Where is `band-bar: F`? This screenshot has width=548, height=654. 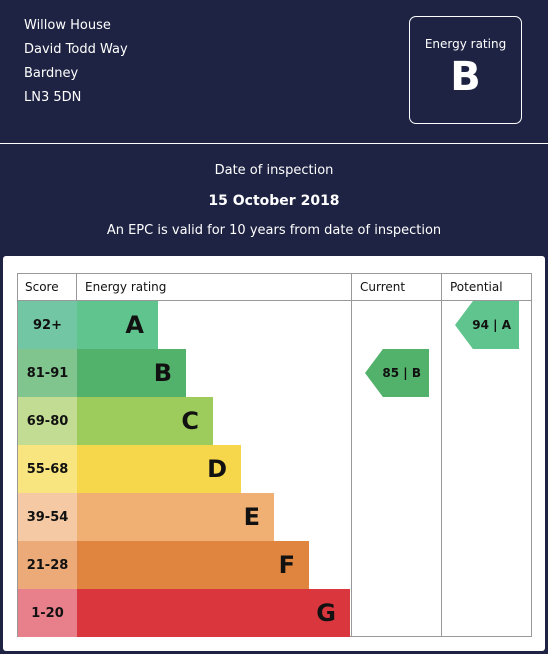 band-bar: F is located at coordinates (193, 565).